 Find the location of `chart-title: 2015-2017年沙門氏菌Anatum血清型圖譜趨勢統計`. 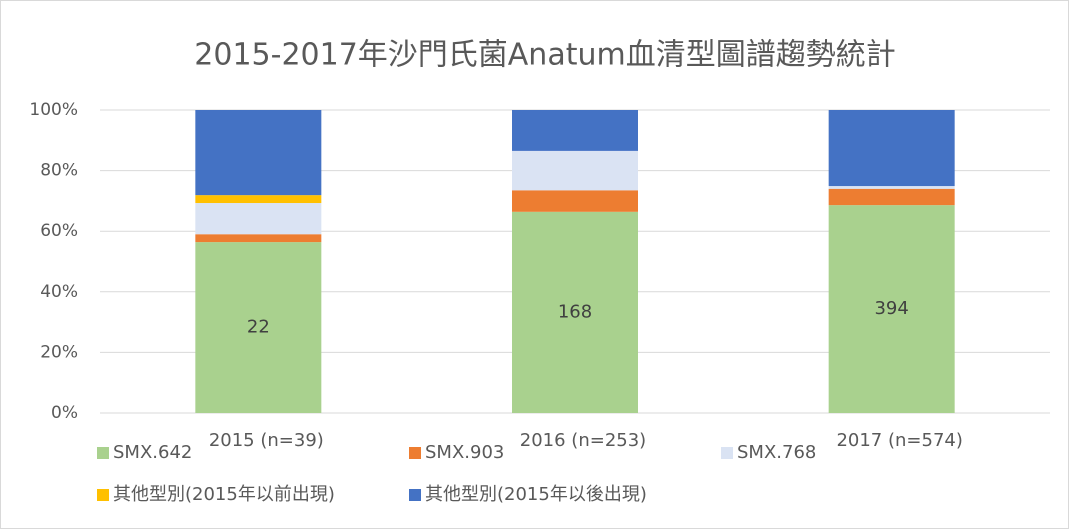

chart-title: 2015-2017年沙門氏菌Anatum血清型圖譜趨勢統計 is located at coordinates (544, 55).